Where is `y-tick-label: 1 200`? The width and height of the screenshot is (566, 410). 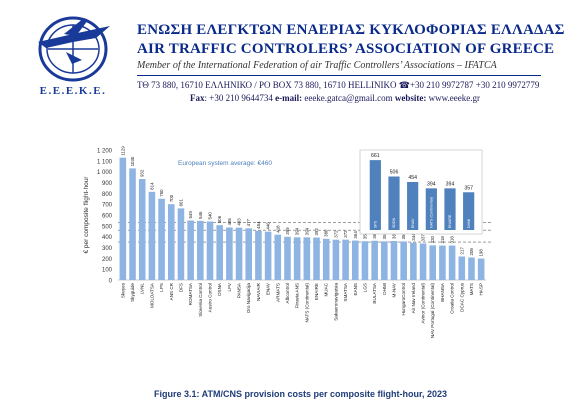 y-tick-label: 1 200 is located at coordinates (105, 152).